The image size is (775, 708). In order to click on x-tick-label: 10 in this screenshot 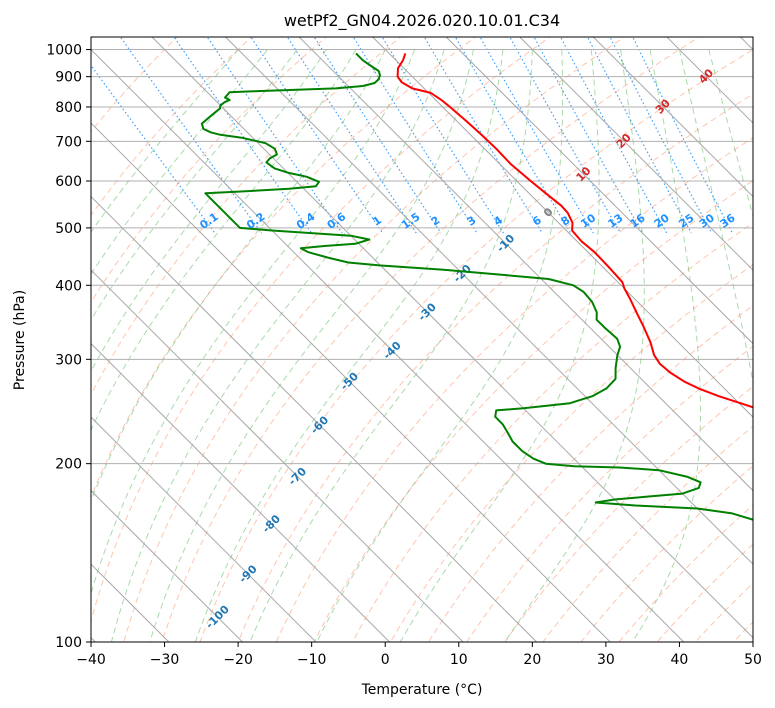, I will do `click(459, 660)`.